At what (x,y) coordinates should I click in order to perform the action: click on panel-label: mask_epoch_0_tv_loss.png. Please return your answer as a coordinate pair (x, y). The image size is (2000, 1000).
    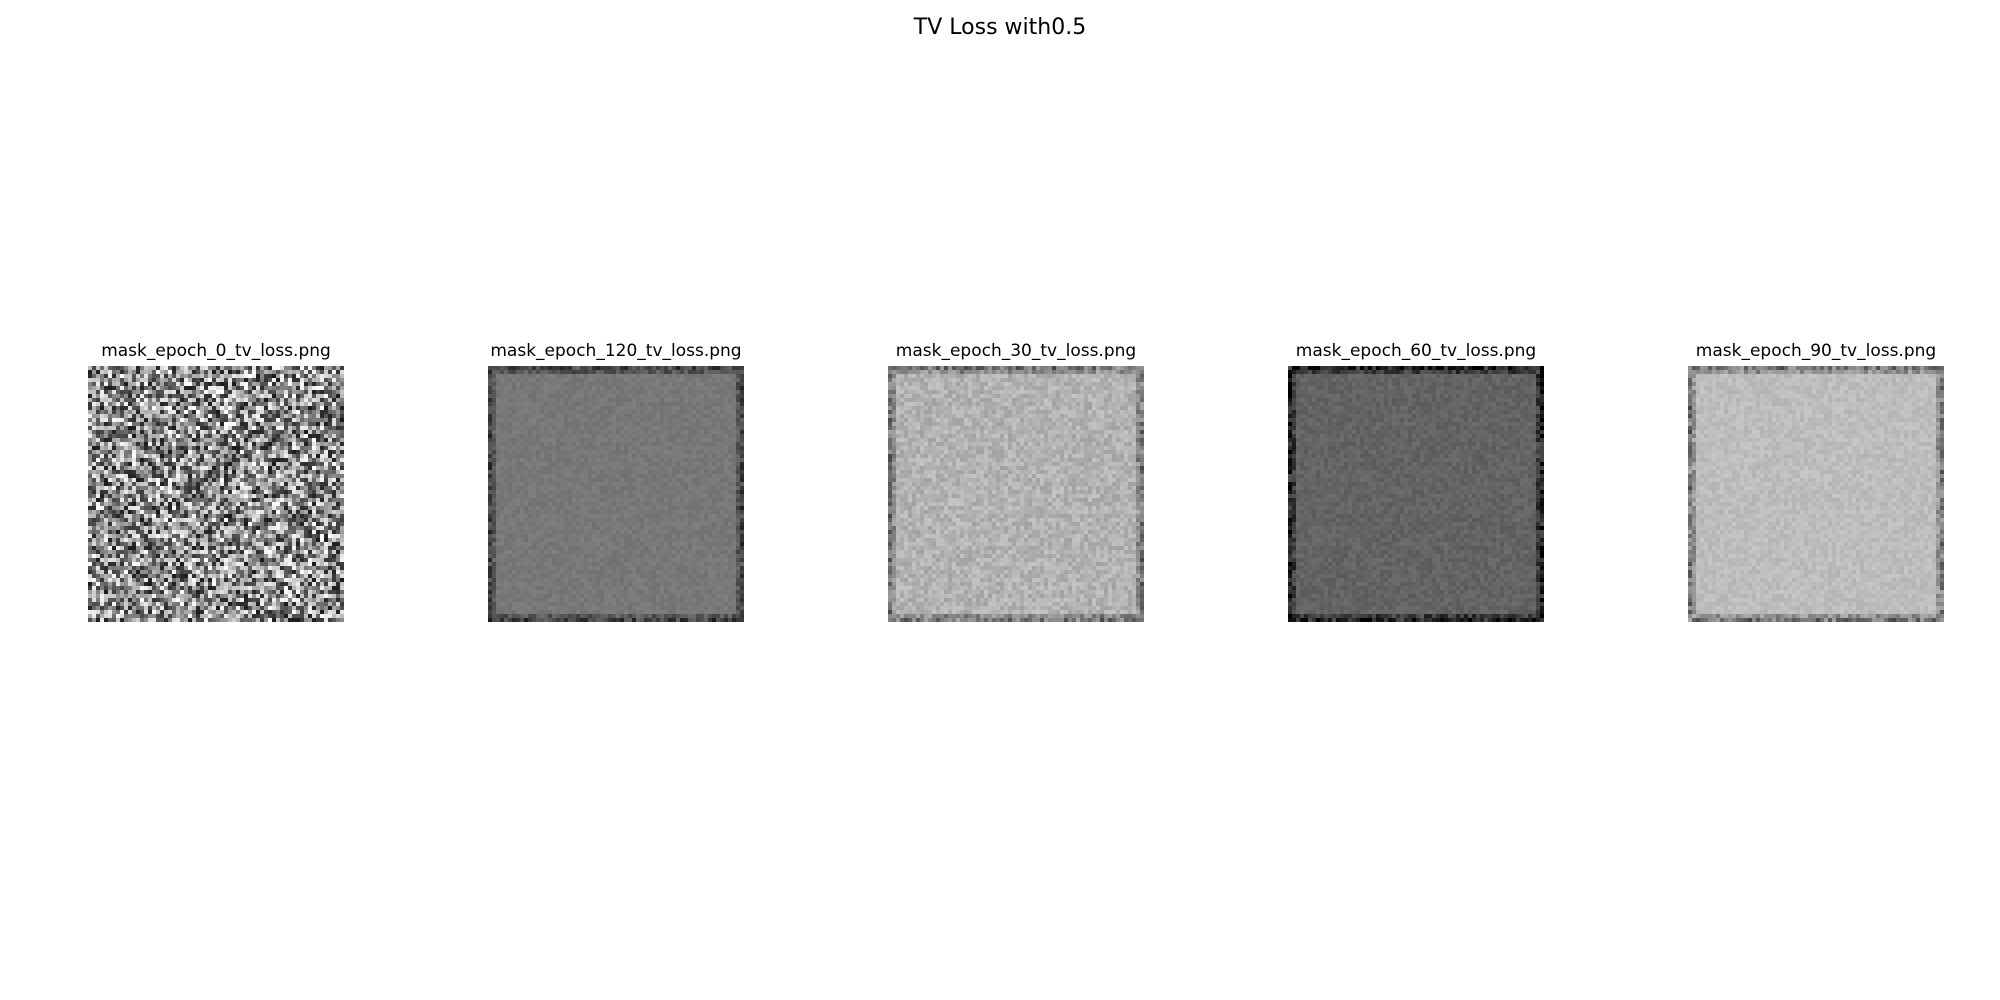
    Looking at the image, I should click on (216, 351).